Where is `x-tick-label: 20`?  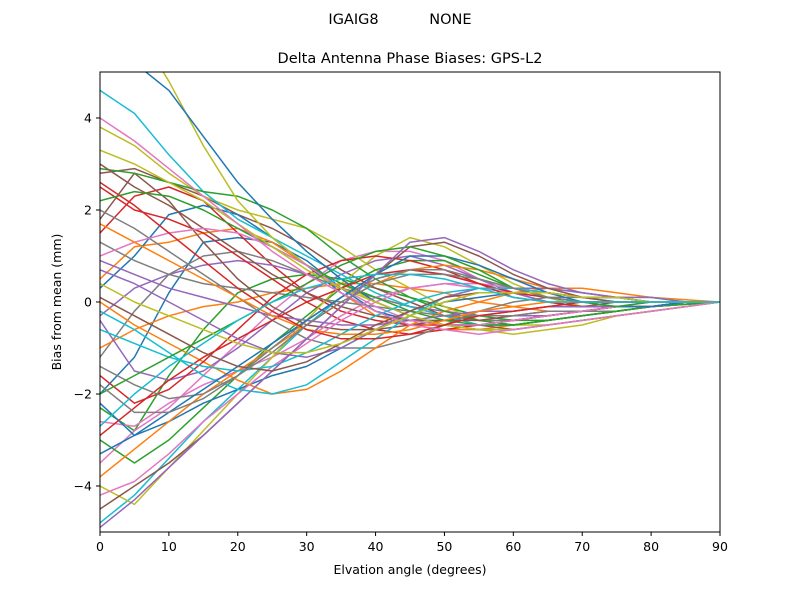
x-tick-label: 20 is located at coordinates (238, 546).